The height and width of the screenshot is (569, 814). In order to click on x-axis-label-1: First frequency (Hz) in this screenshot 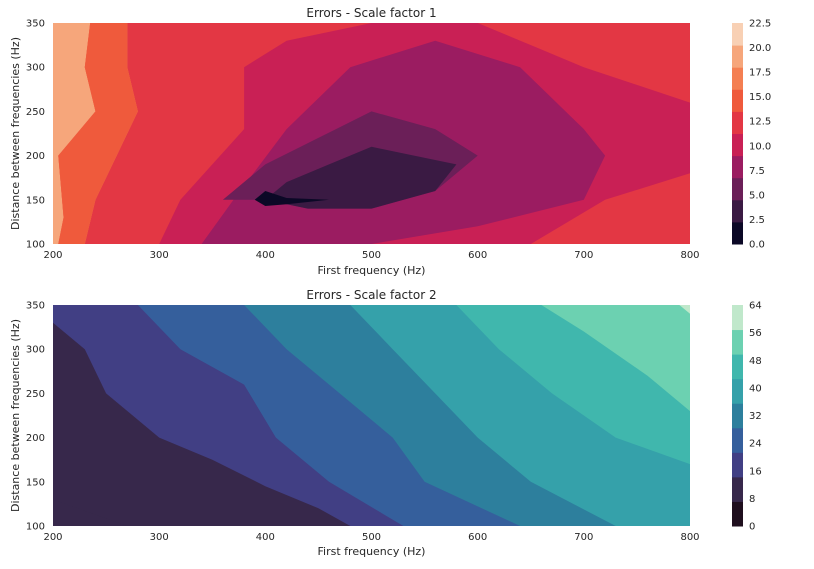, I will do `click(372, 270)`.